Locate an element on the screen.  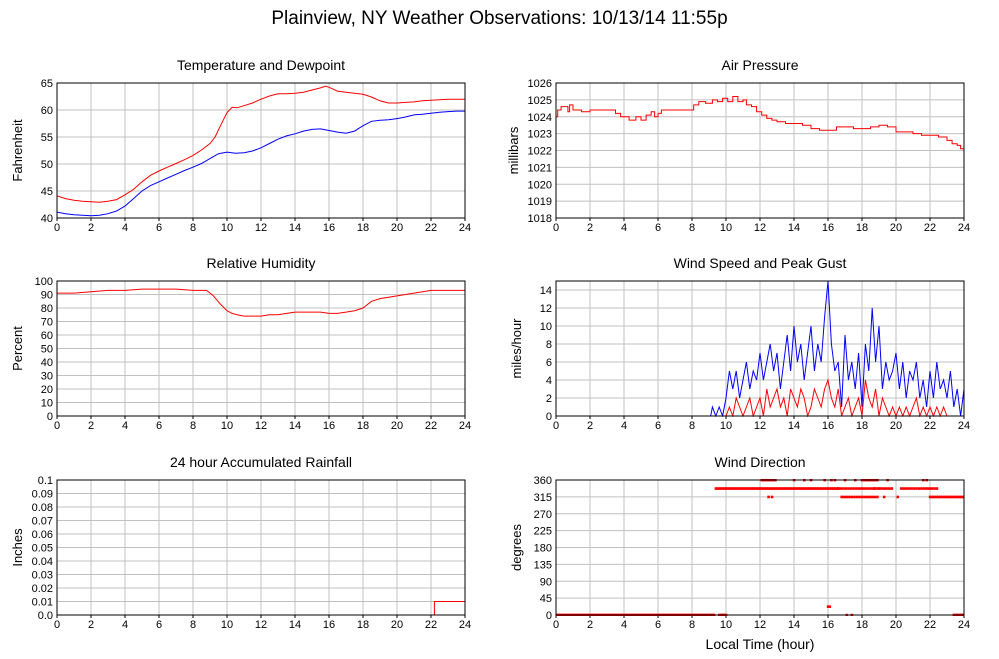
humidity-xtick-label: 0 is located at coordinates (57, 426).